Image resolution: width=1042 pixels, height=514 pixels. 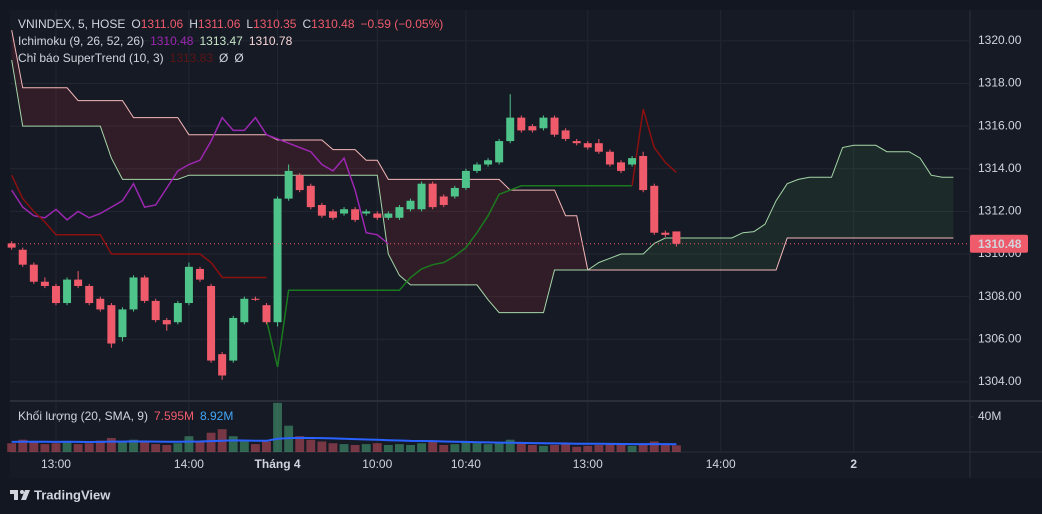 What do you see at coordinates (1000, 125) in the screenshot?
I see `y-tick-label: 1316.00` at bounding box center [1000, 125].